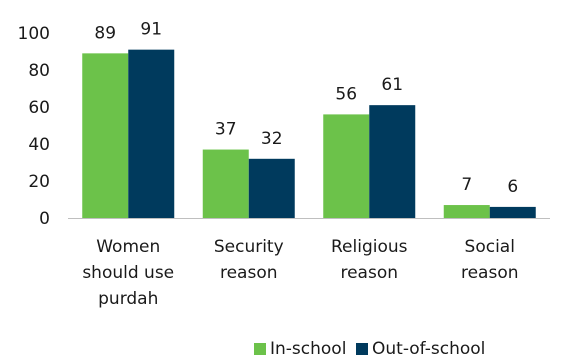 This screenshot has height=364, width=578. I want to click on data-label: 32, so click(272, 139).